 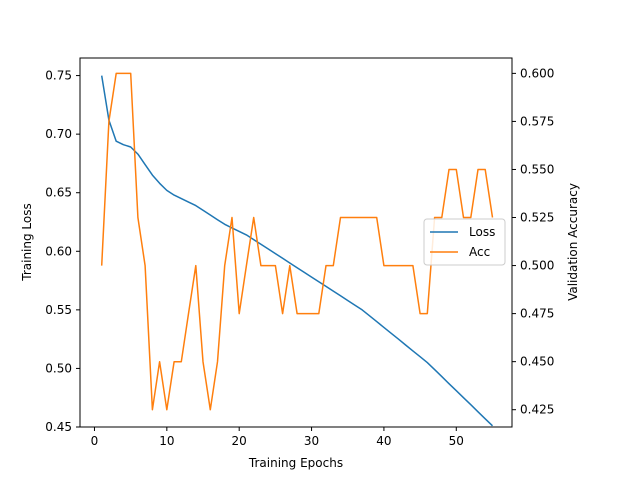 I want to click on legend-label-acc: Acc, so click(x=479, y=252).